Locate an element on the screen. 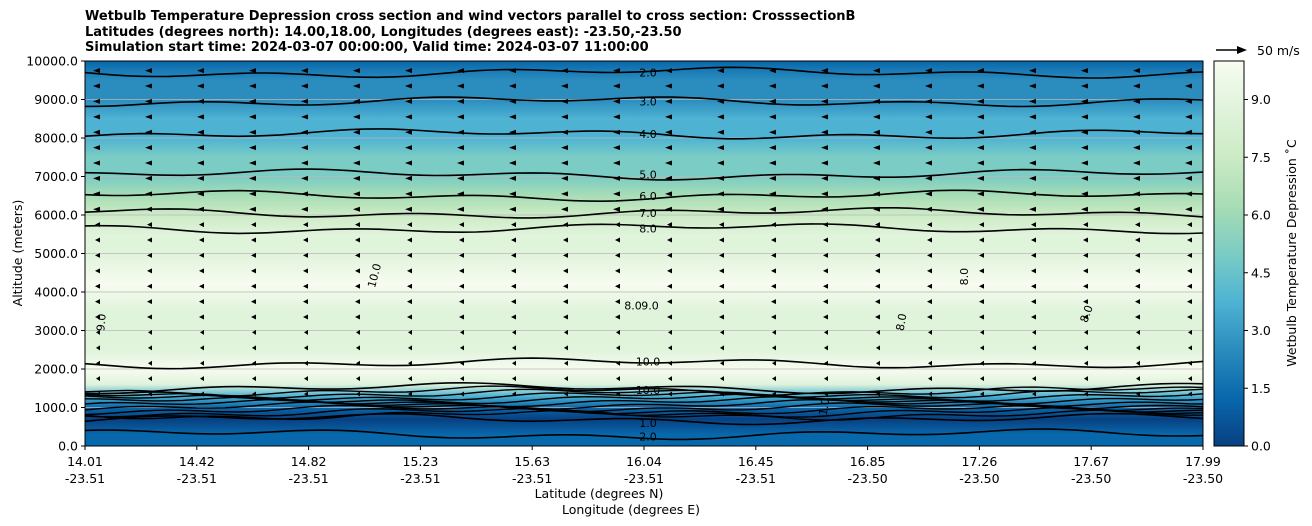 The height and width of the screenshot is (526, 1312). quiver-key-arrow-head is located at coordinates (1242, 50).